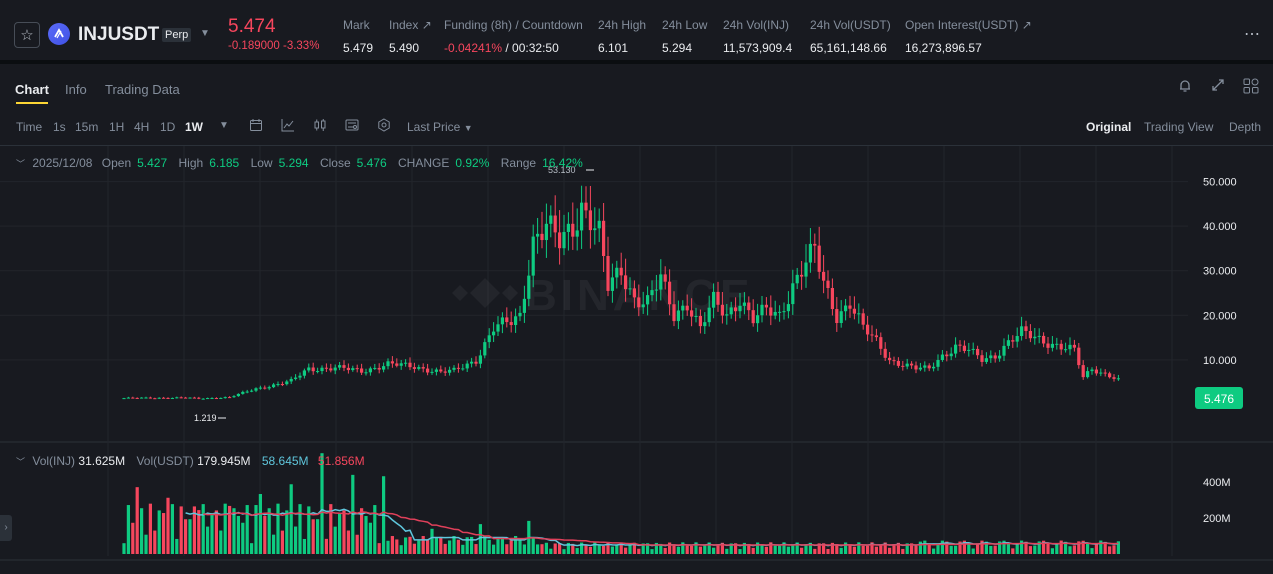 Image resolution: width=1273 pixels, height=574 pixels. Describe the element at coordinates (1109, 127) in the screenshot. I see `view-original: Original` at that location.